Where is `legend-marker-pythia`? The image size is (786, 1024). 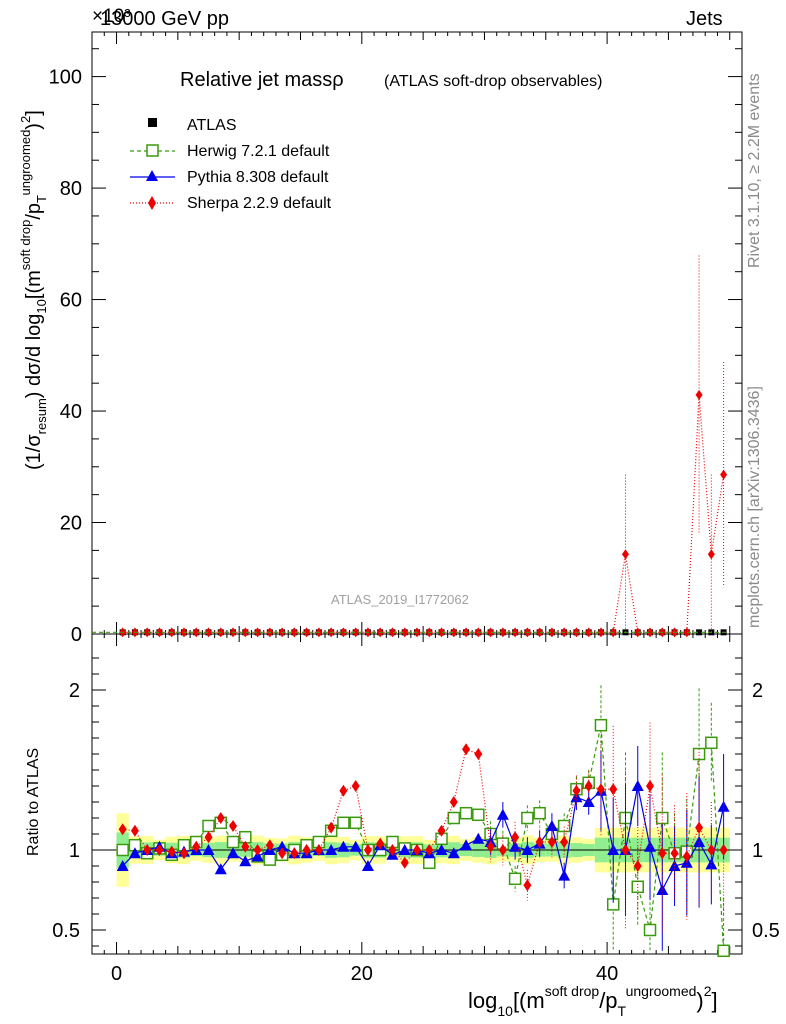
legend-marker-pythia is located at coordinates (152, 175).